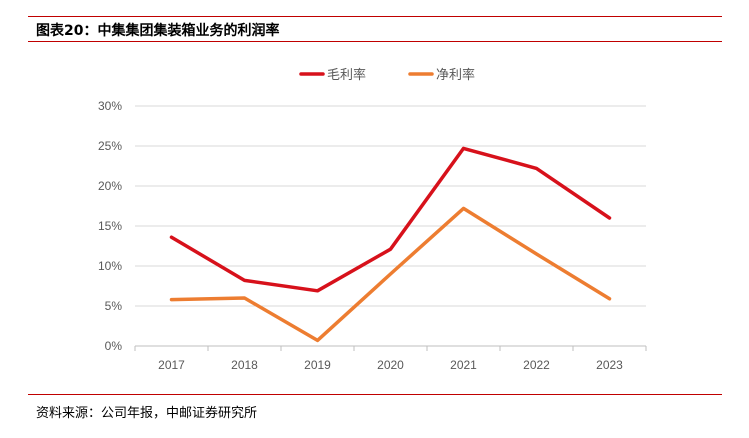  Describe the element at coordinates (387, 75) in the screenshot. I see `legend: 毛利率 净利率` at that location.